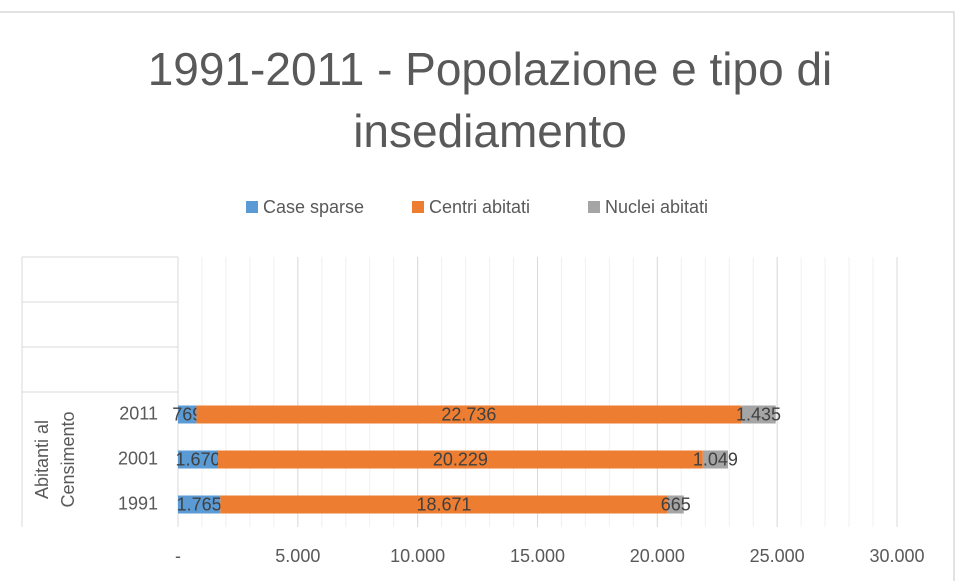 The width and height of the screenshot is (957, 581). Describe the element at coordinates (777, 556) in the screenshot. I see `x-tick-label: 25.000` at that location.